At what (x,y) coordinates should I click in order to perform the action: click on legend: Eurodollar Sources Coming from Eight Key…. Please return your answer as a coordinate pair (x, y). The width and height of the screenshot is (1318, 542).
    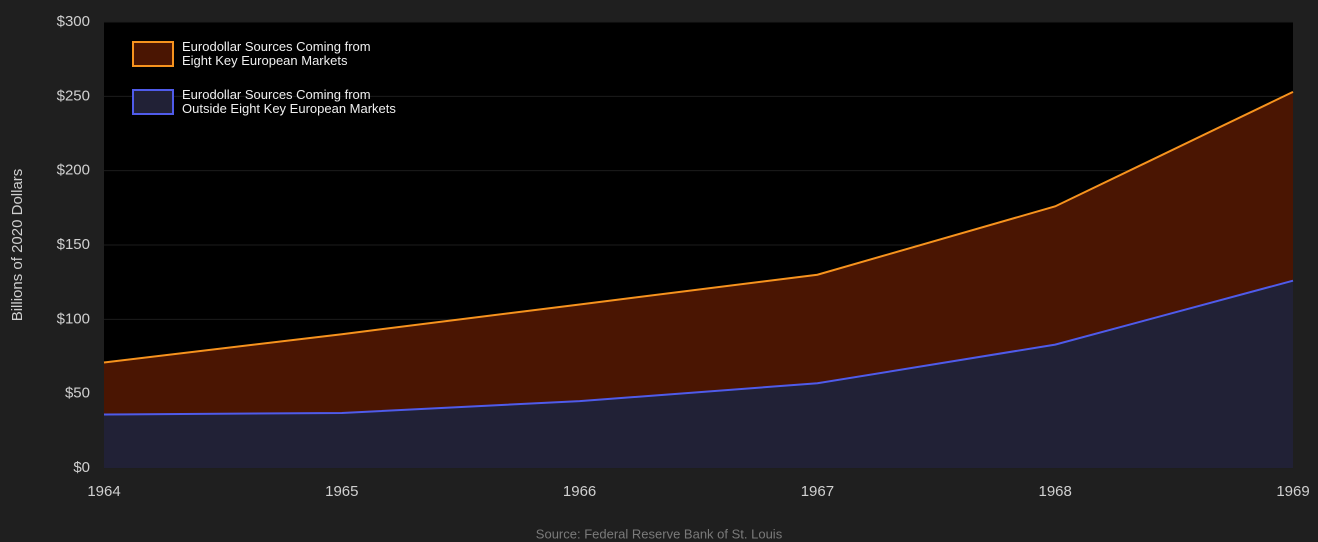
    Looking at the image, I should click on (264, 88).